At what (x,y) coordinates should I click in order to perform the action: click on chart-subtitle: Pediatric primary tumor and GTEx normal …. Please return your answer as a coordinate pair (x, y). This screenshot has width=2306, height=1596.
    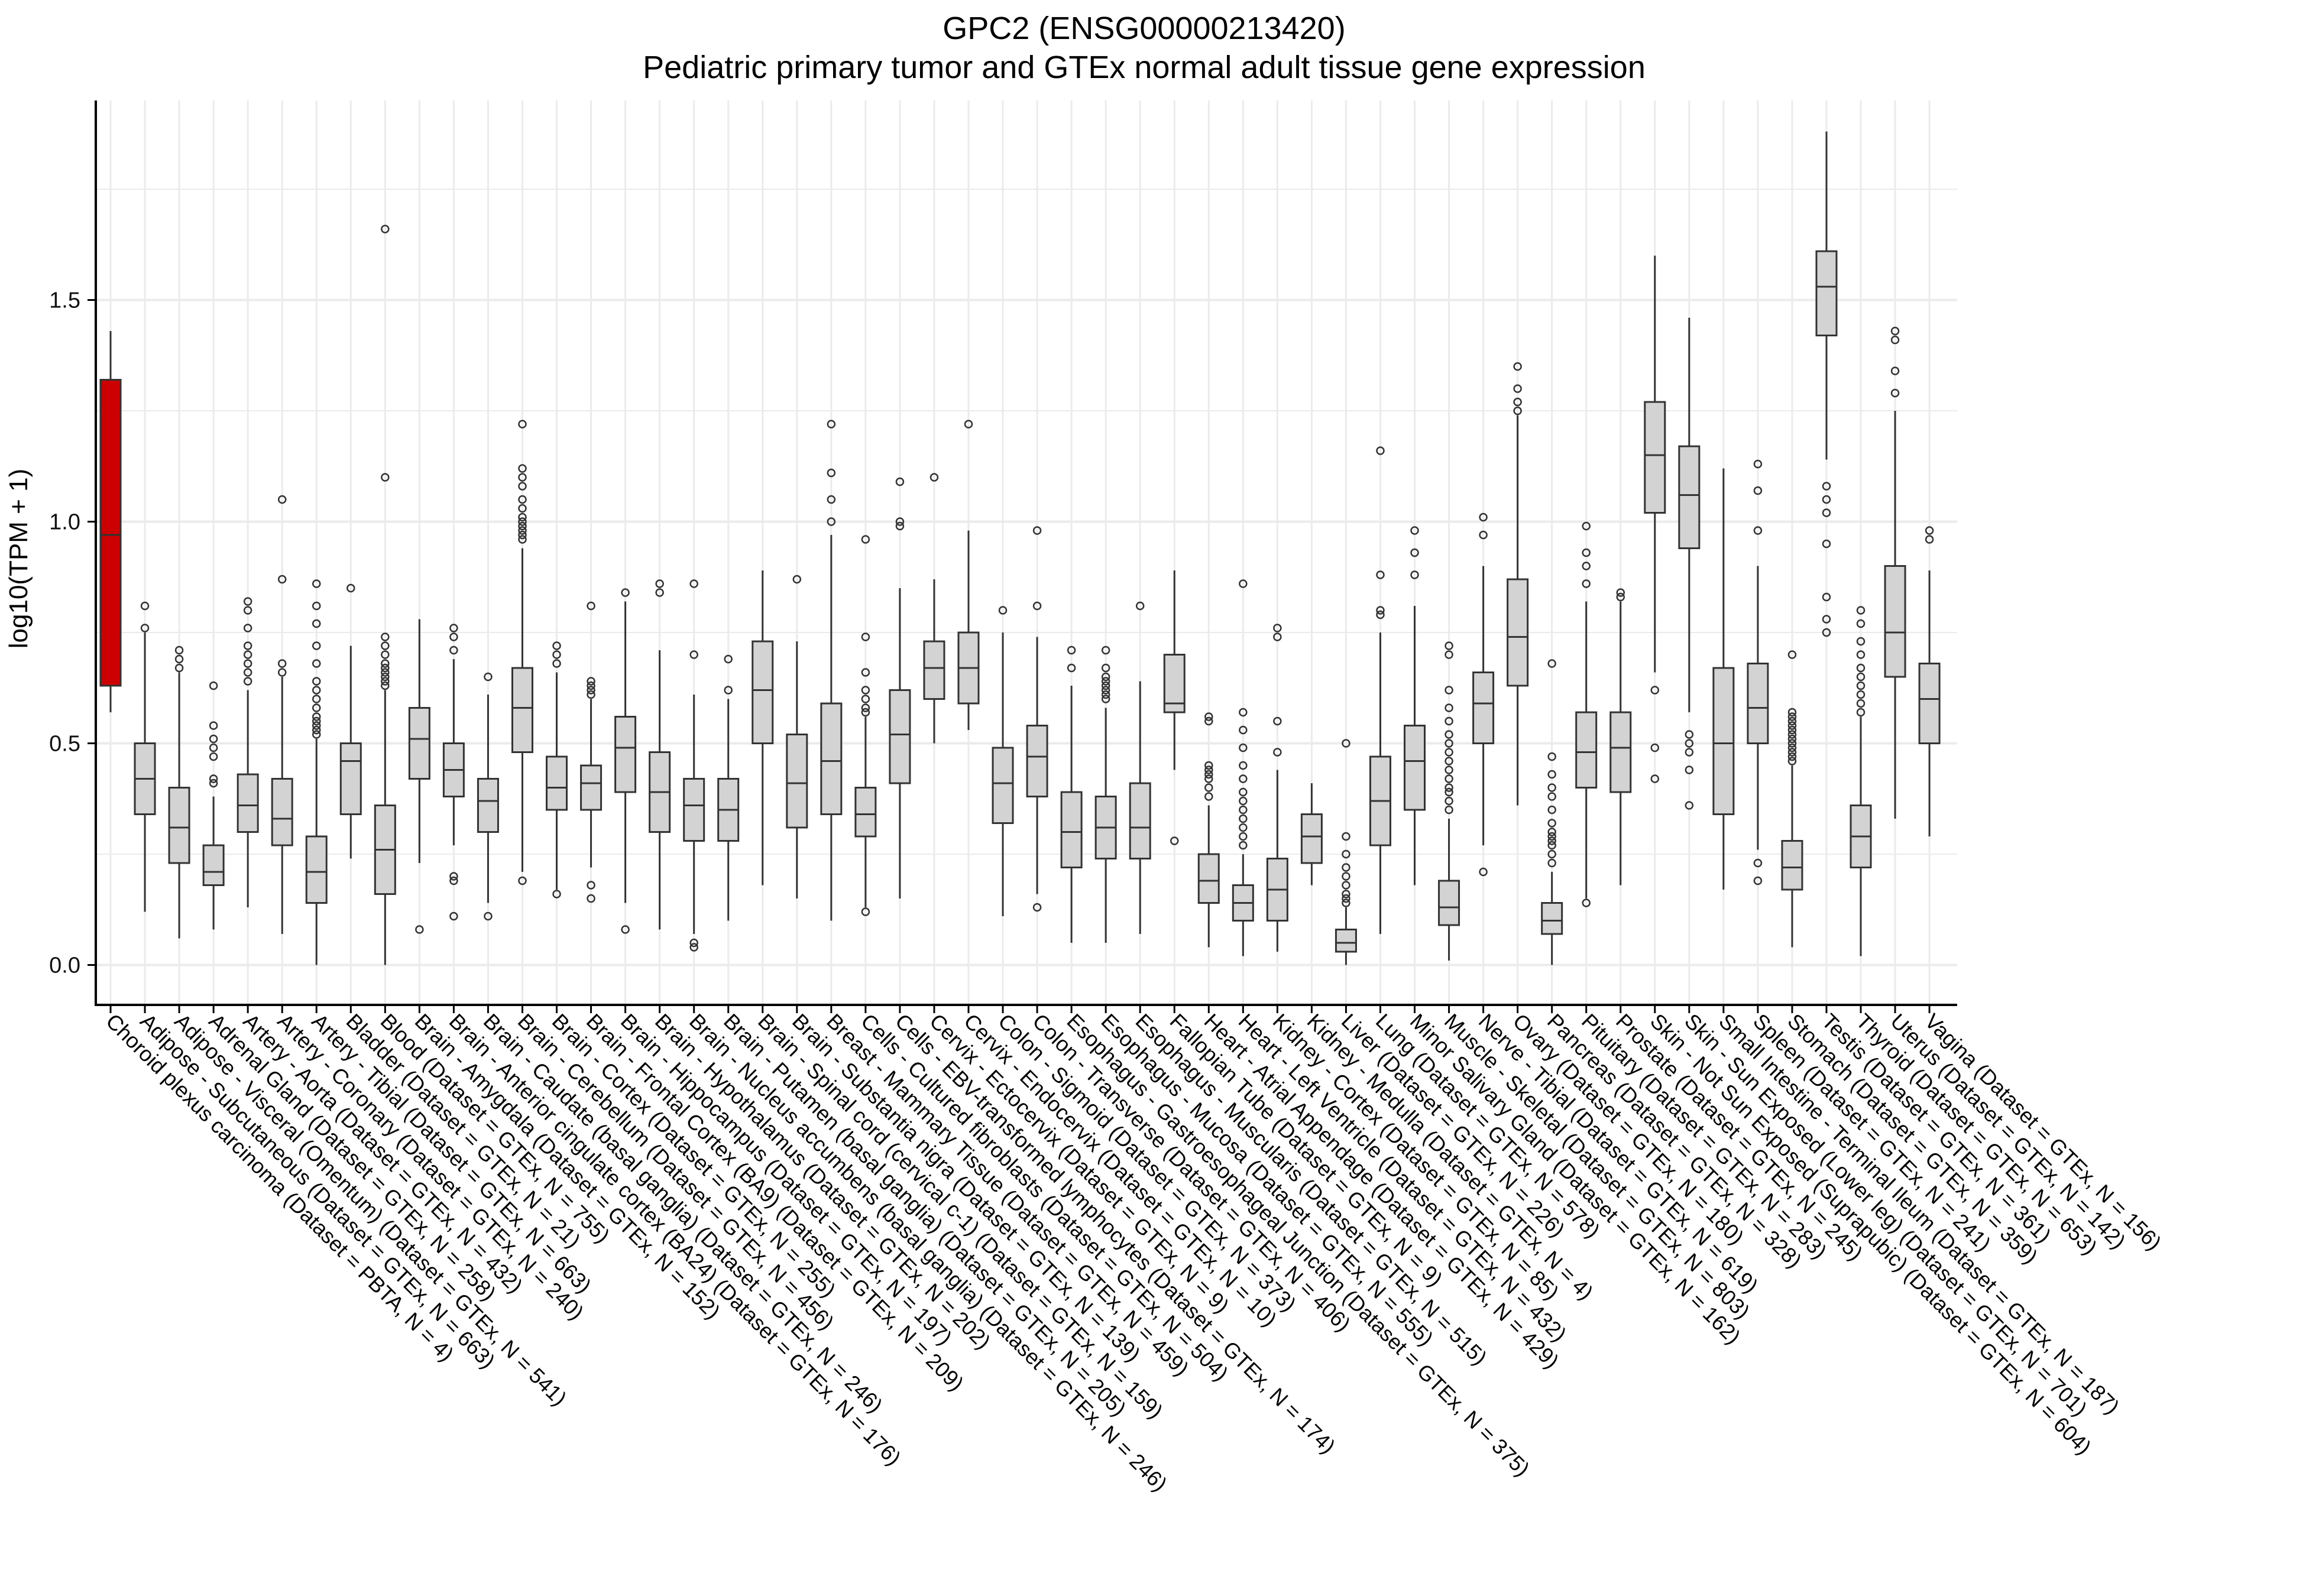
    Looking at the image, I should click on (1144, 67).